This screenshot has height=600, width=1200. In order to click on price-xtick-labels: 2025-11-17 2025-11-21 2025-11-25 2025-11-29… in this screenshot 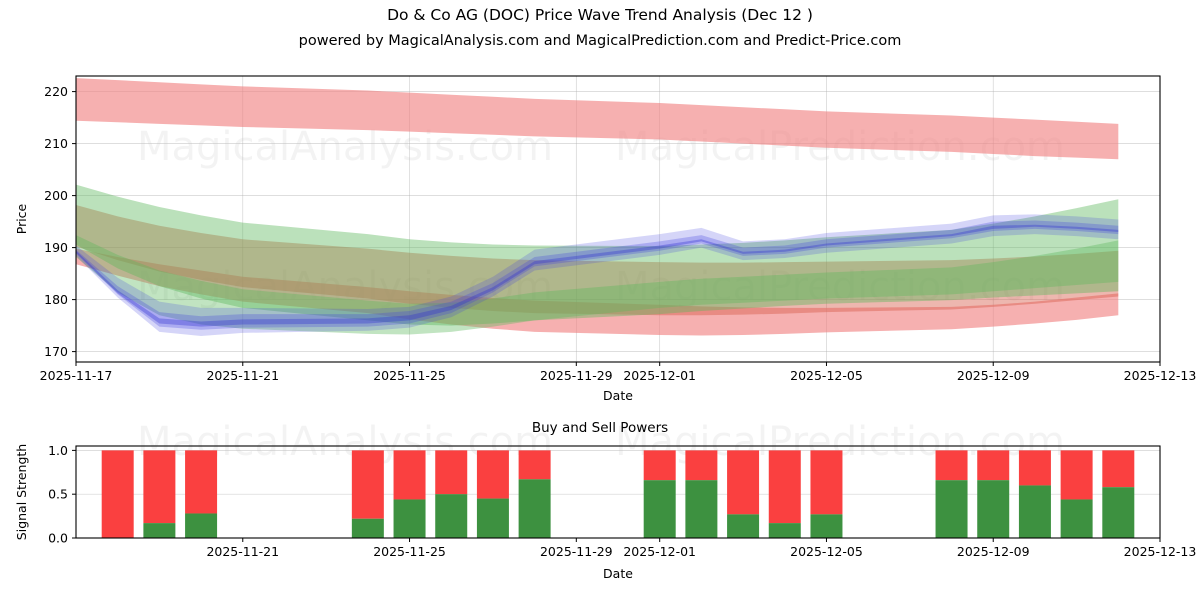, I will do `click(618, 372)`.